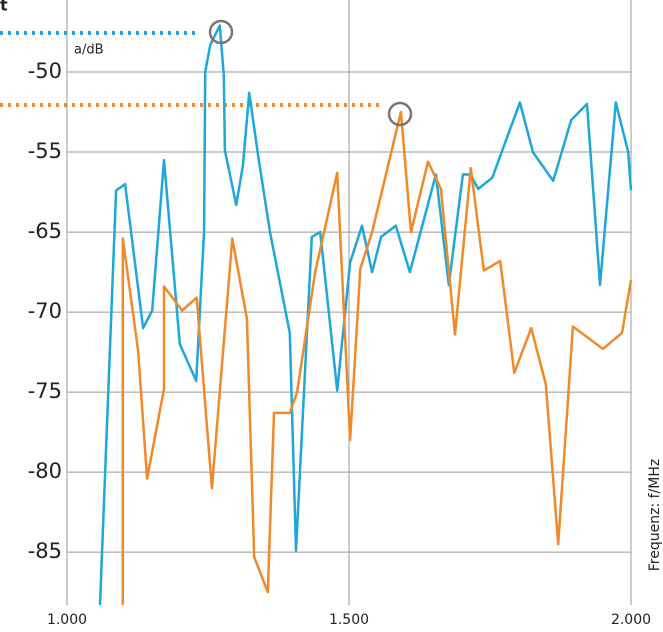 This screenshot has width=663, height=632. Describe the element at coordinates (67, 620) in the screenshot. I see `x-tick-label: 1.000` at that location.